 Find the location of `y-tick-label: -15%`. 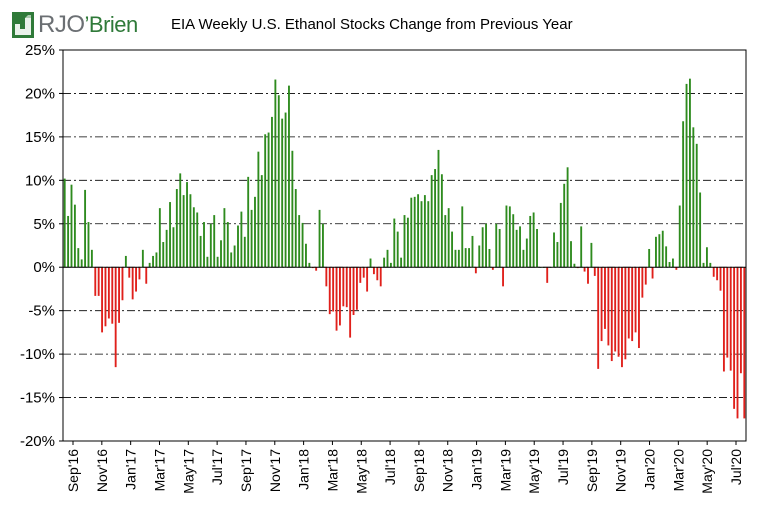

y-tick-label: -15% is located at coordinates (37, 398).